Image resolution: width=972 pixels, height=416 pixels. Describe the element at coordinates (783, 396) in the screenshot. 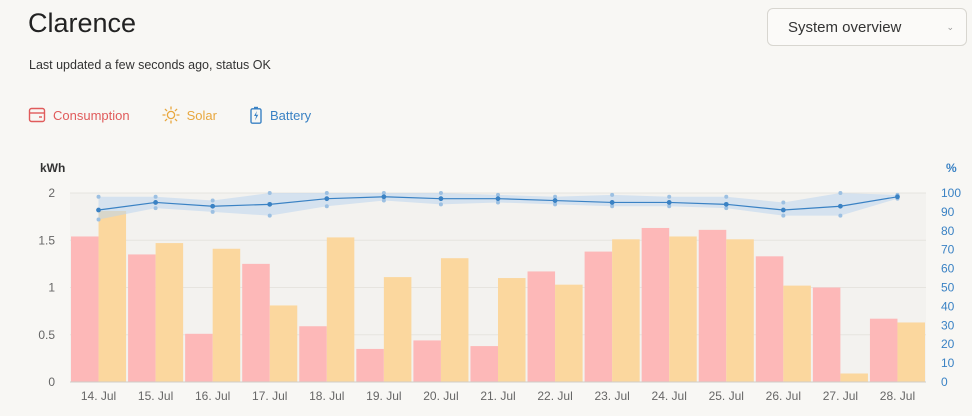

I see `x-tick-label: 26. Jul` at that location.